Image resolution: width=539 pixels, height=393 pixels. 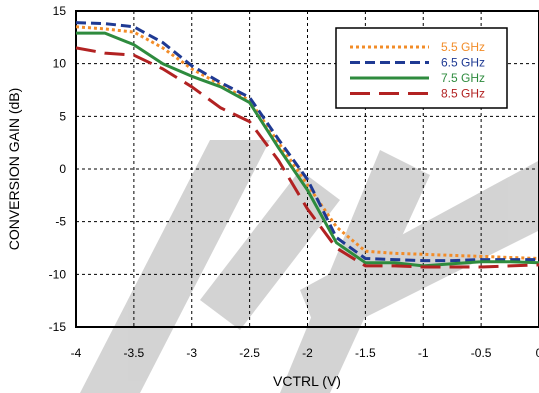 I want to click on x-tick-label: -3, so click(x=191, y=353).